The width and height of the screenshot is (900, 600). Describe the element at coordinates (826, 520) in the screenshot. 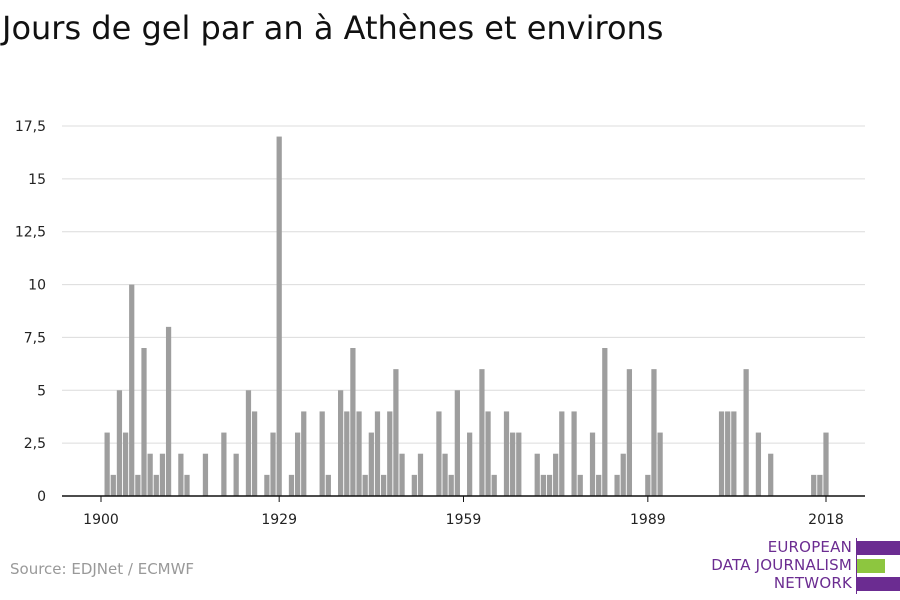

I see `x-tick-label: 2018` at that location.